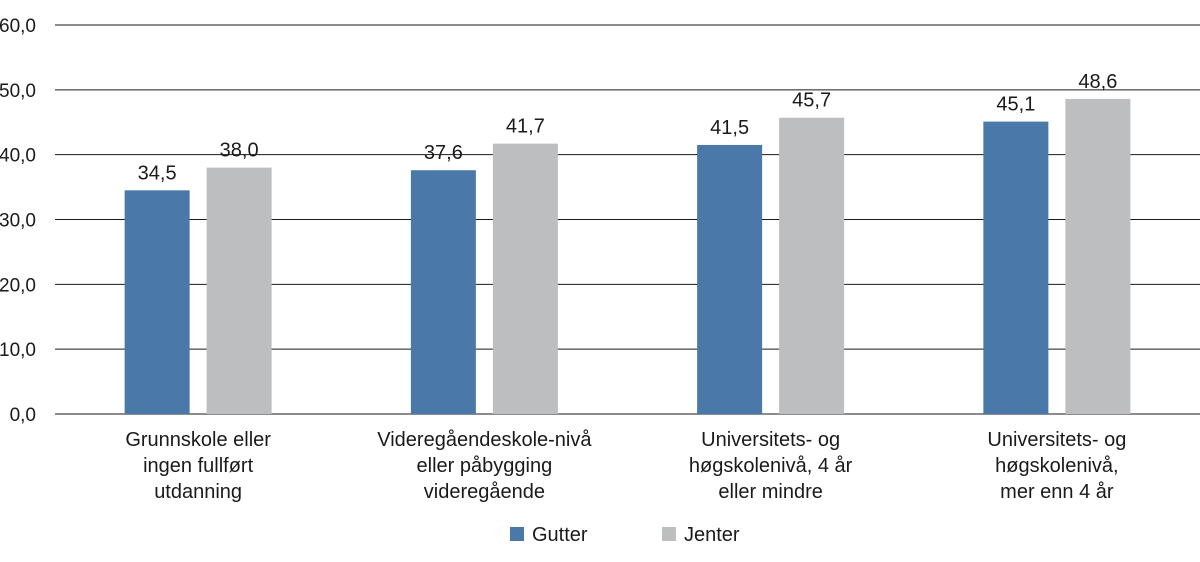  Describe the element at coordinates (484, 492) in the screenshot. I see `category-label: videregående` at that location.